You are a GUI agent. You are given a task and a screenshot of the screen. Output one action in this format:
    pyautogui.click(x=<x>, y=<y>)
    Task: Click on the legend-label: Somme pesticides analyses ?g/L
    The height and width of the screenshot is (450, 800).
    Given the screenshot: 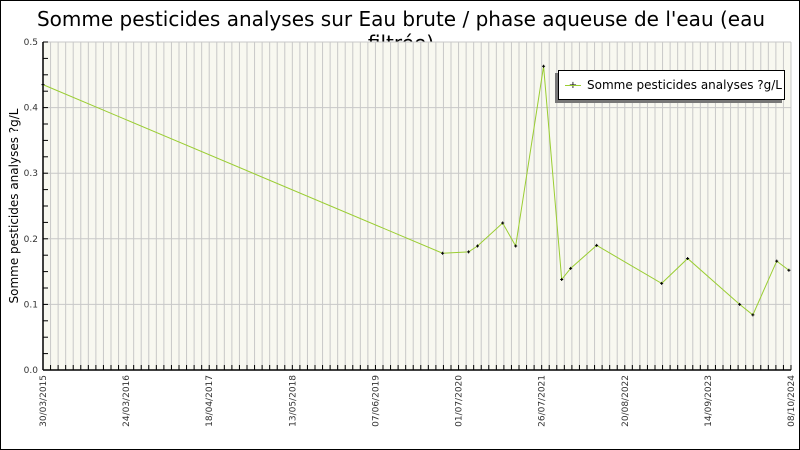 What is the action you would take?
    pyautogui.click(x=684, y=85)
    